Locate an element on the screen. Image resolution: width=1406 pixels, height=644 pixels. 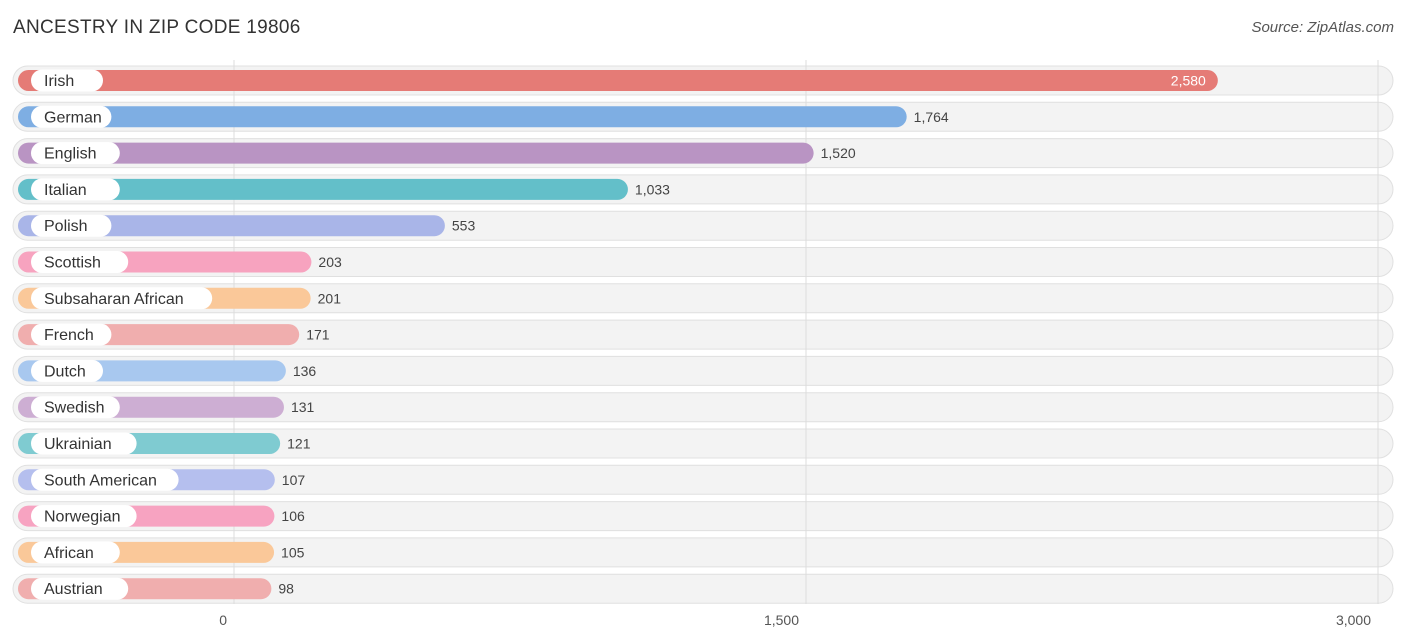
value-label: 553 is located at coordinates (464, 226).